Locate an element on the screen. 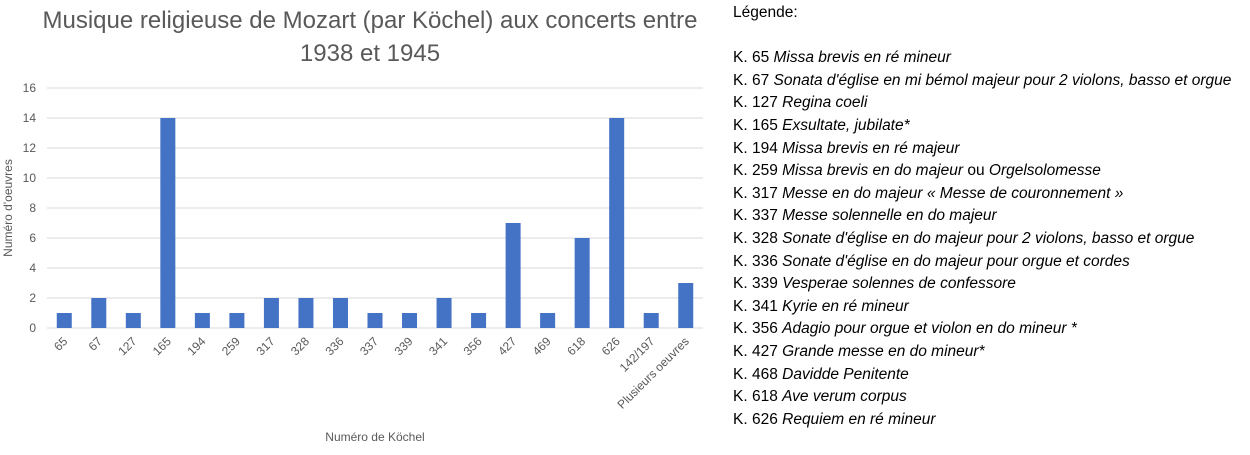  legend-item: K. 65 Missa brevis en ré mineur is located at coordinates (985, 58).